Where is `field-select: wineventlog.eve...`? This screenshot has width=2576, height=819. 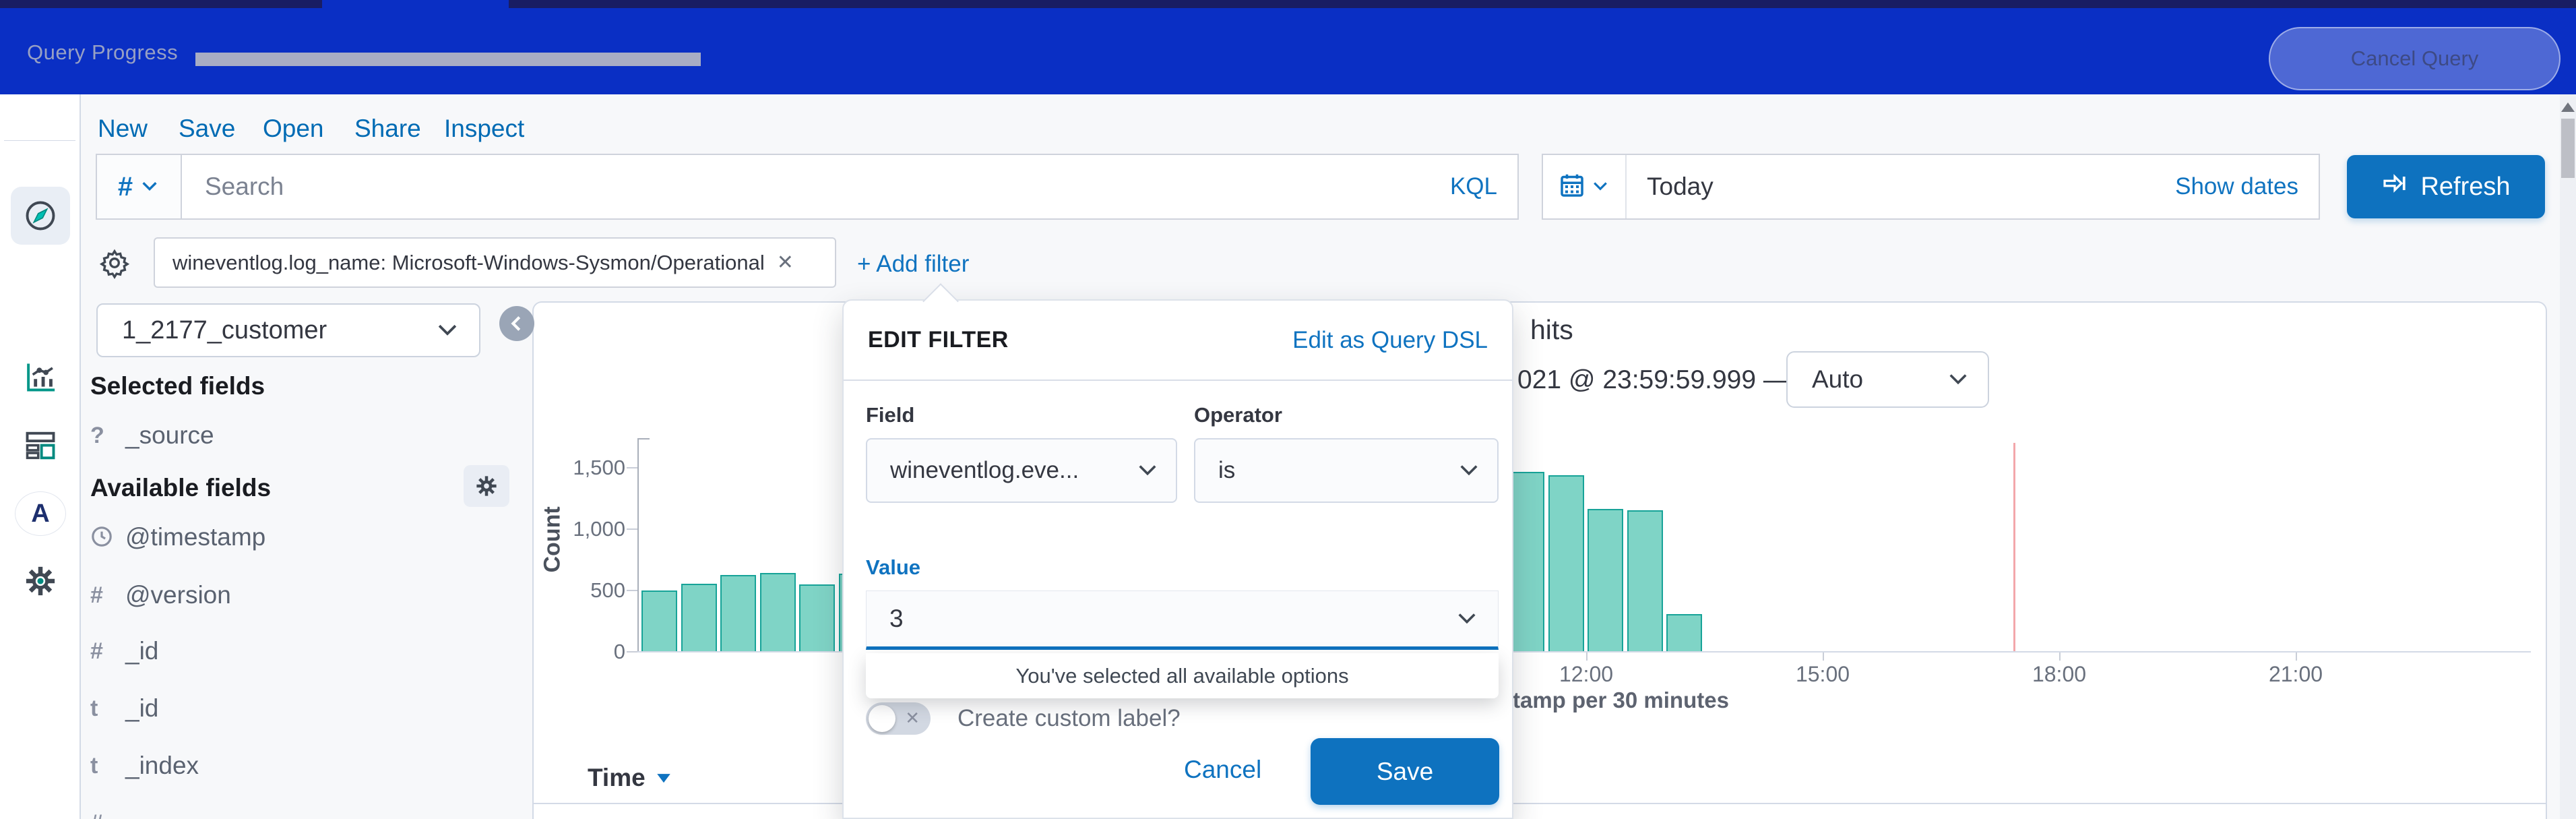
field-select: wineventlog.eve... is located at coordinates (1021, 471).